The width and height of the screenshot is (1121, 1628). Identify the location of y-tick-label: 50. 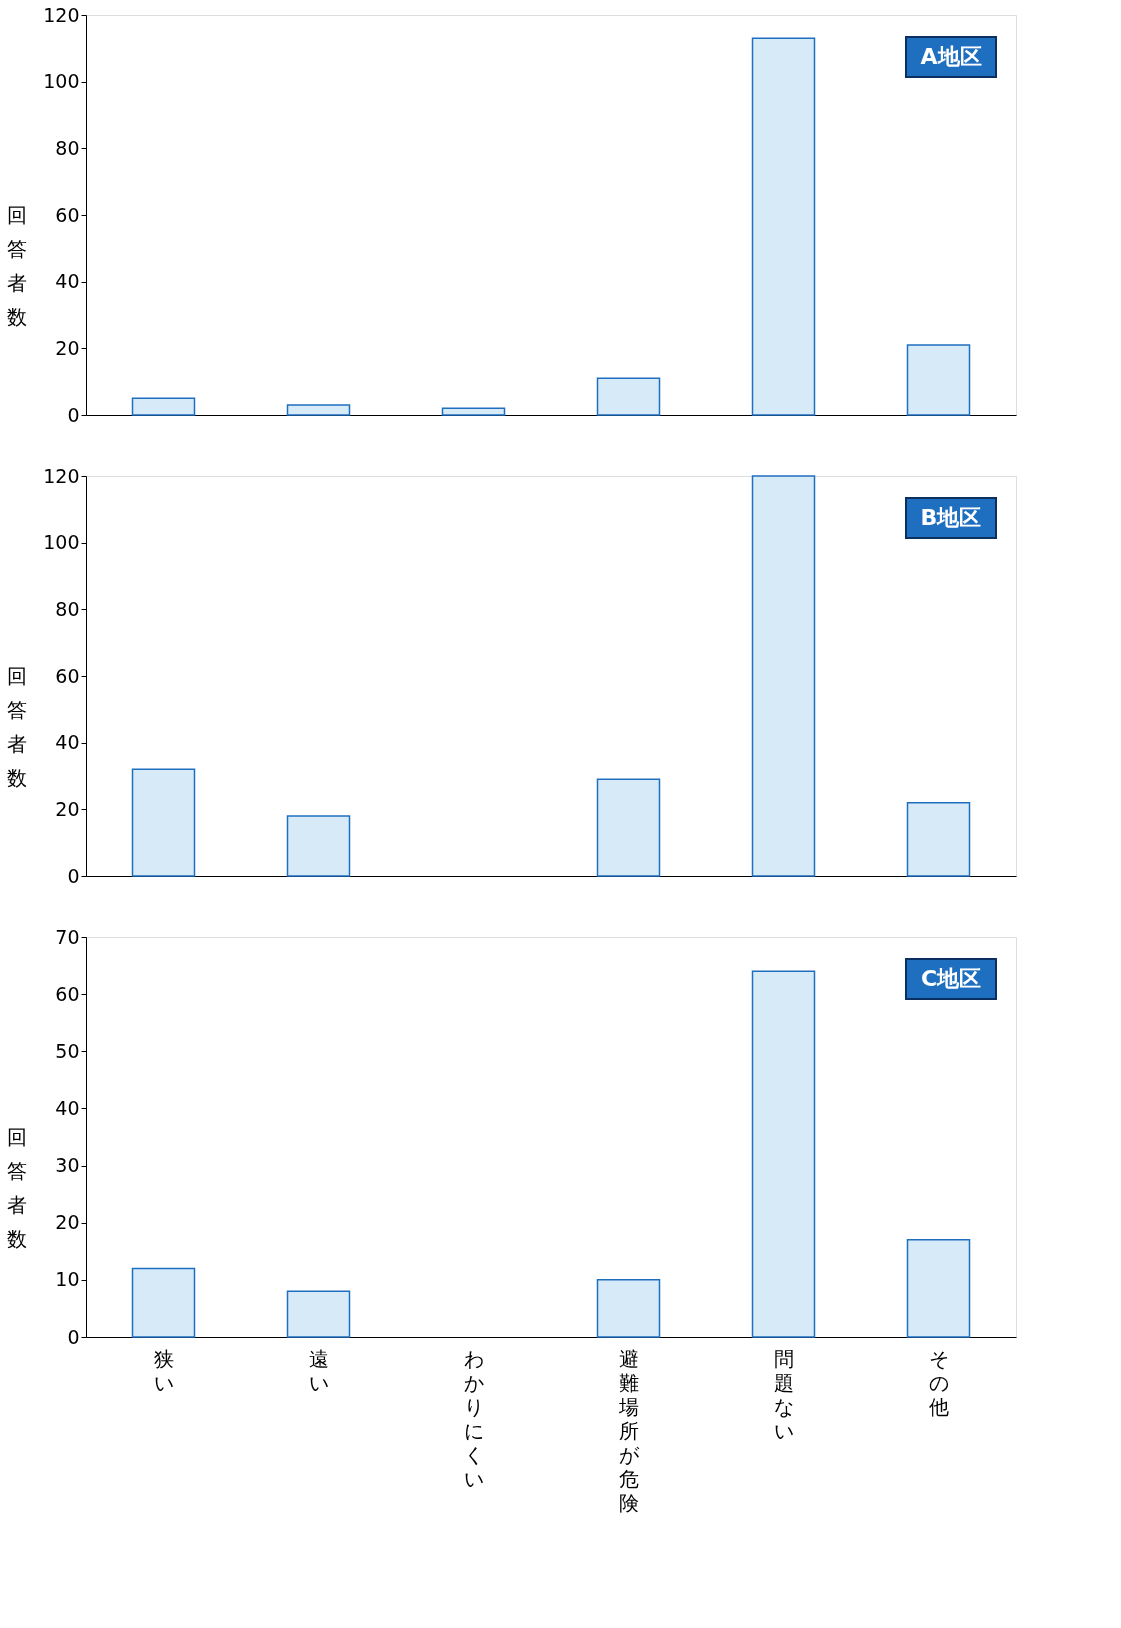
(67, 1050).